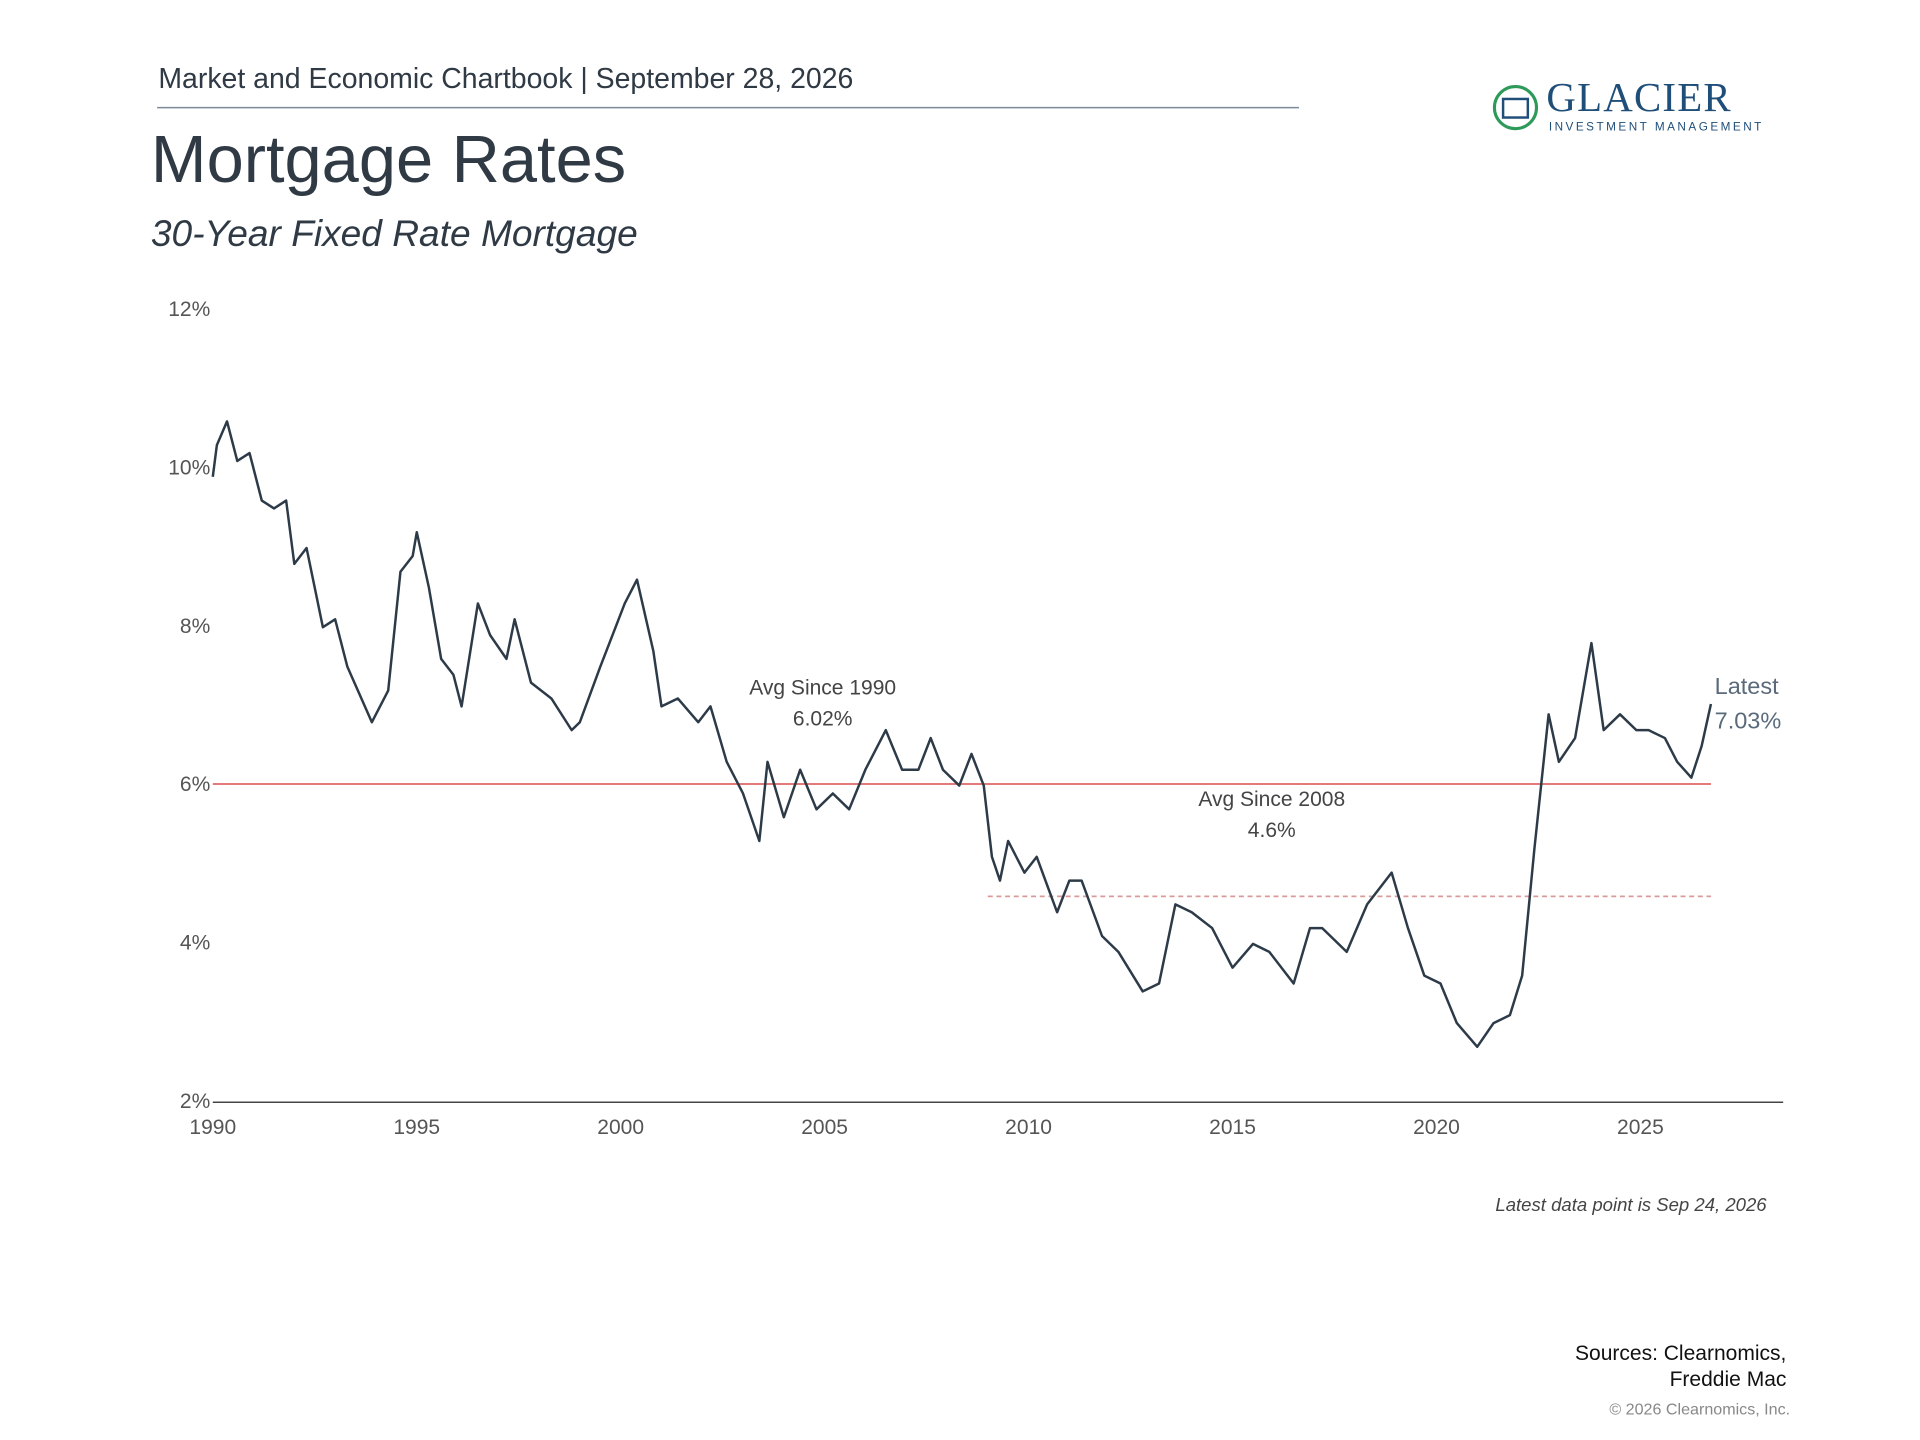 The width and height of the screenshot is (1920, 1440). I want to click on x-tick-label: 1990, so click(212, 1127).